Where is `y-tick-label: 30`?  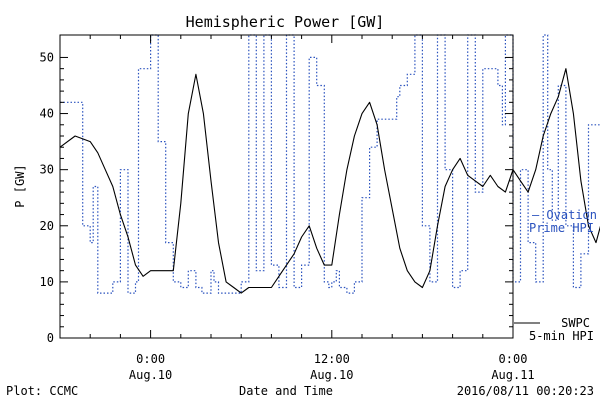
y-tick-label: 30 is located at coordinates (47, 170).